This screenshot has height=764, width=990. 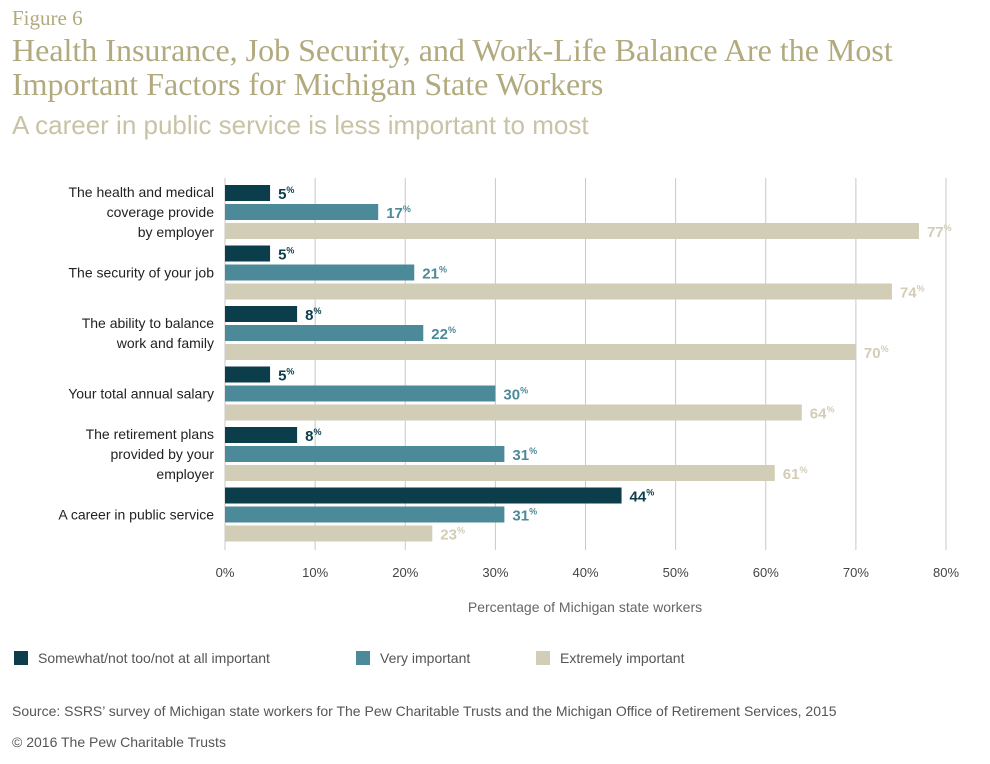 What do you see at coordinates (141, 273) in the screenshot?
I see `category-label: The security of your job` at bounding box center [141, 273].